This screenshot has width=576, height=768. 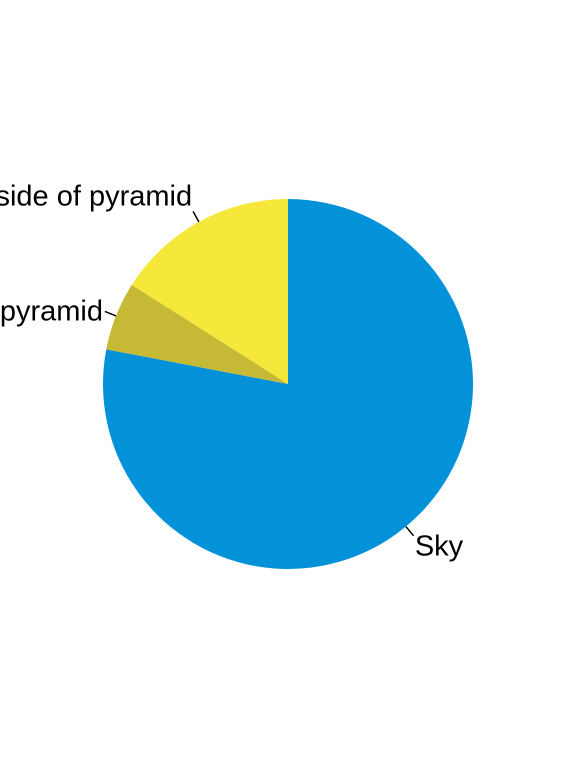 What do you see at coordinates (96, 197) in the screenshot?
I see `slice-label-3: Sunny side of pyramid` at bounding box center [96, 197].